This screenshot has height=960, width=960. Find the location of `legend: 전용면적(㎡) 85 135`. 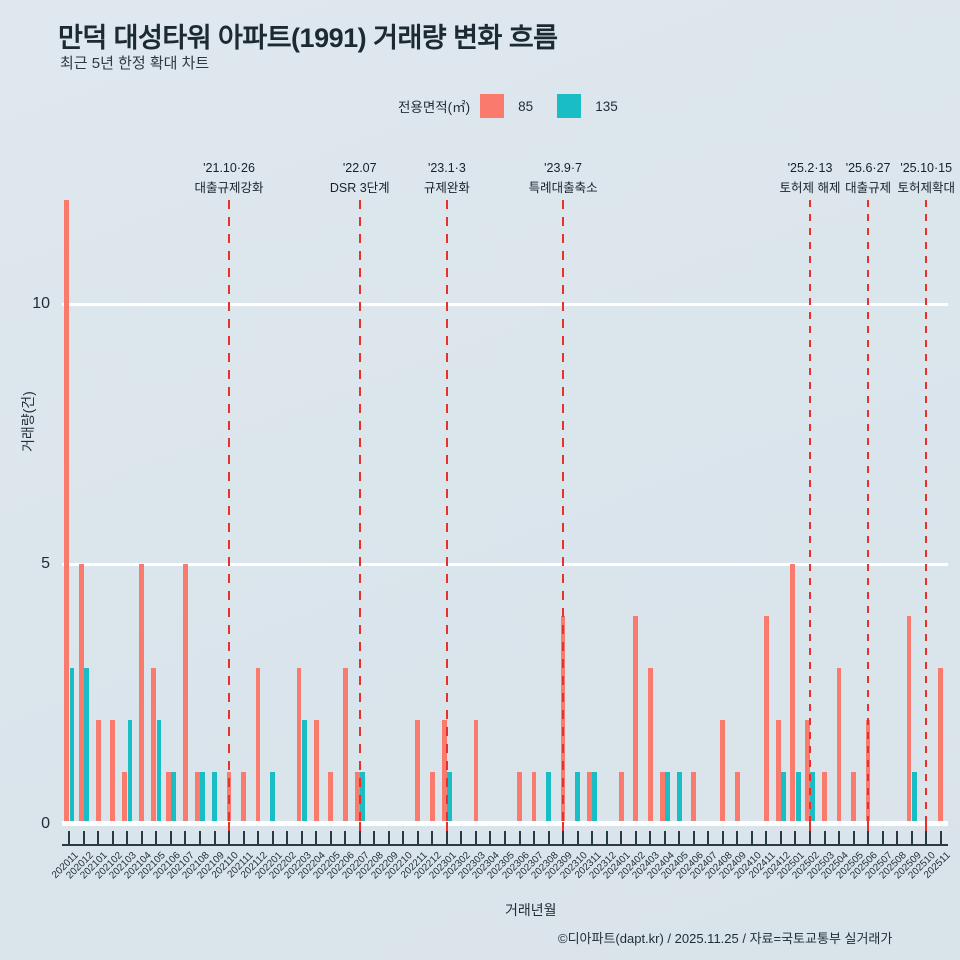

legend: 전용면적(㎡) 85 135 is located at coordinates (520, 106).